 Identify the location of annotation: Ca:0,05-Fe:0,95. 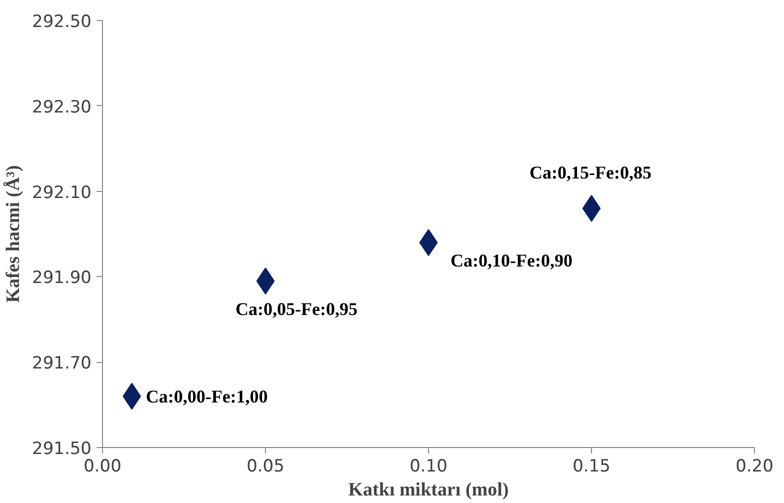
(297, 308).